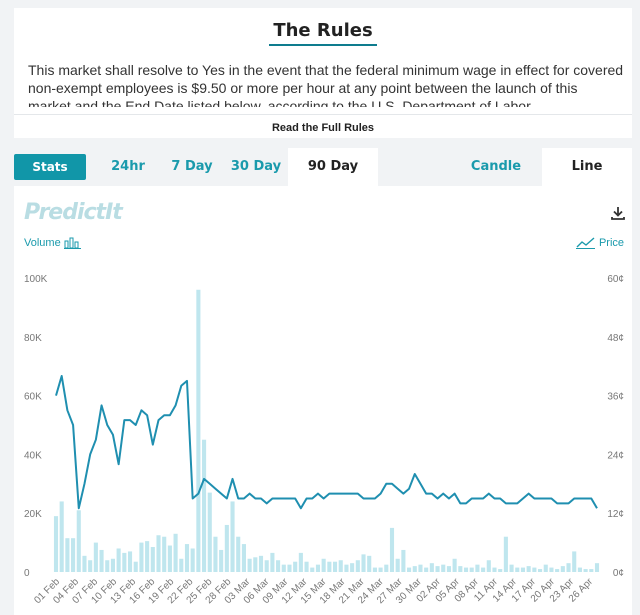 This screenshot has width=640, height=615. Describe the element at coordinates (618, 213) in the screenshot. I see `download-icon` at that location.